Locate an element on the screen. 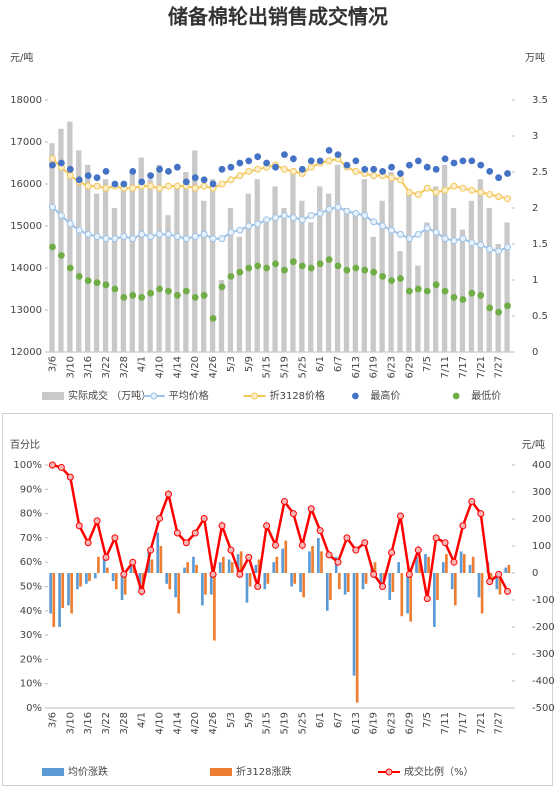  y2-tick-label: 3.5 is located at coordinates (540, 100).